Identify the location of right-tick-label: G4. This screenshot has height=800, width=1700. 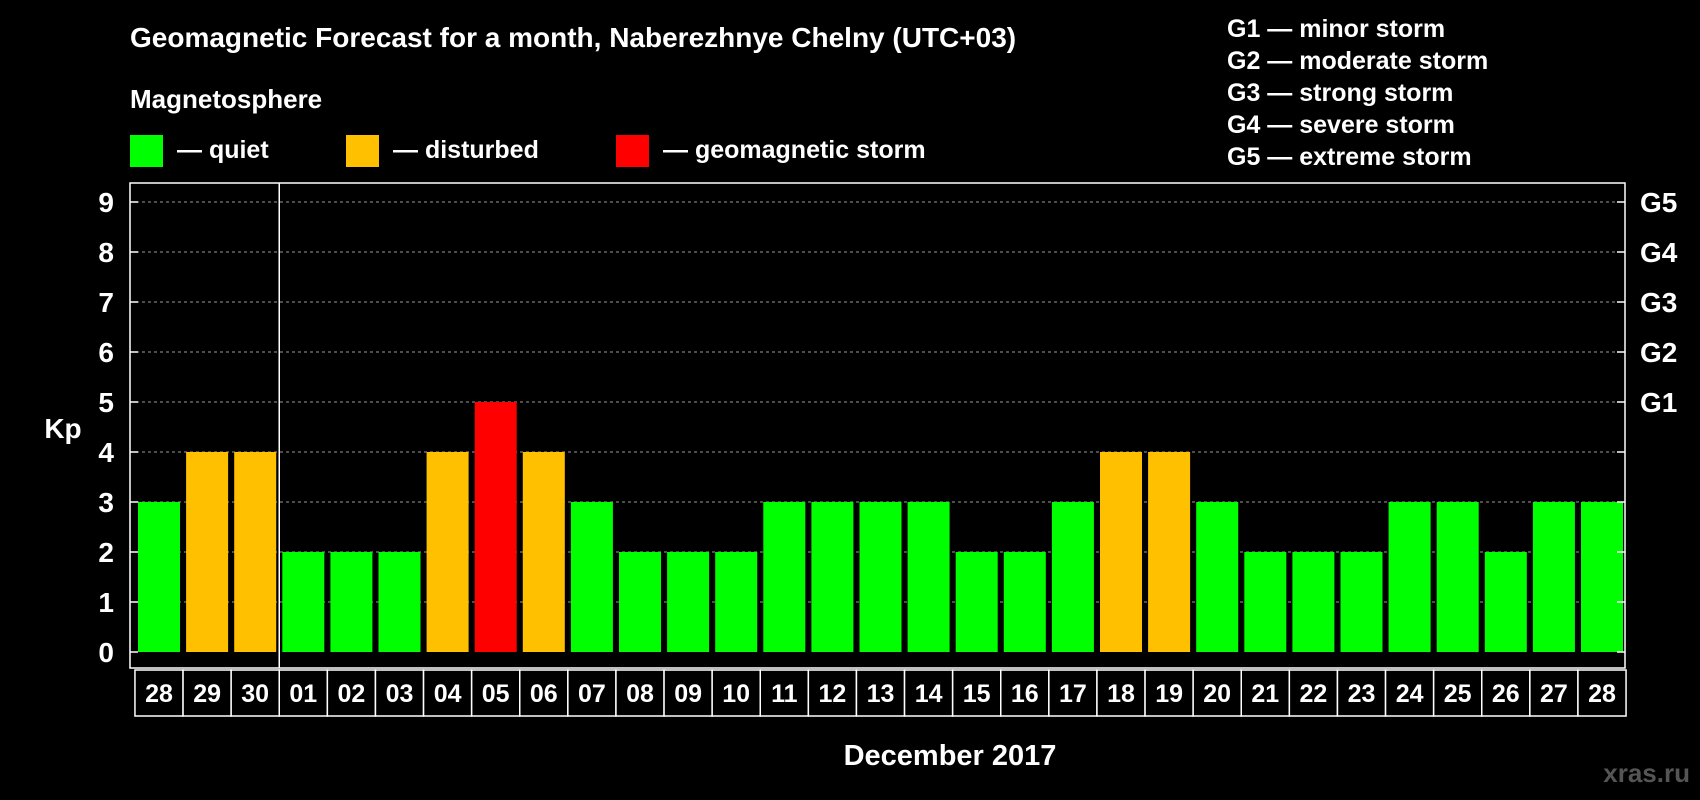
(1659, 252).